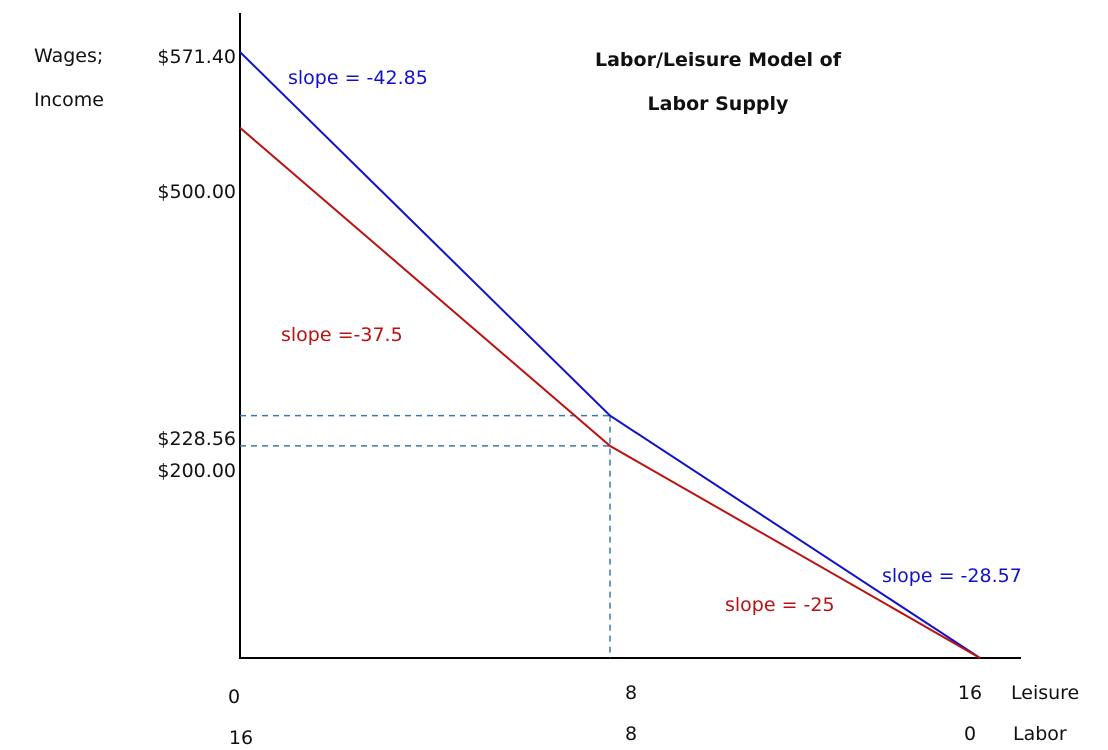  Describe the element at coordinates (342, 335) in the screenshot. I see `red-slope-label-upper: slope =-37.5` at that location.